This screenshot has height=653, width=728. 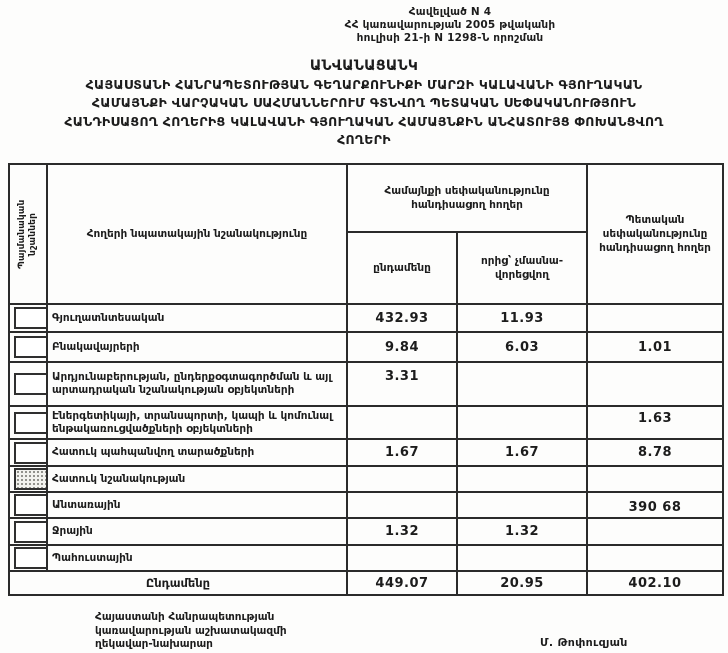 I want to click on appendix-line-1: Հավելված N 4, so click(x=450, y=12).